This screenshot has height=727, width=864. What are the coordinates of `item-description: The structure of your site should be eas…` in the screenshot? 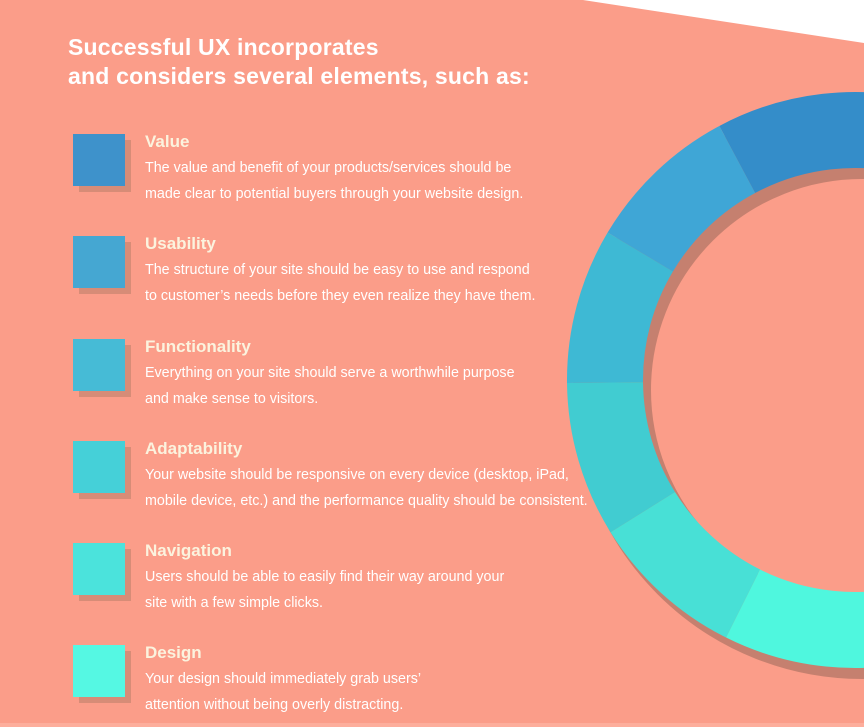 It's located at (340, 283).